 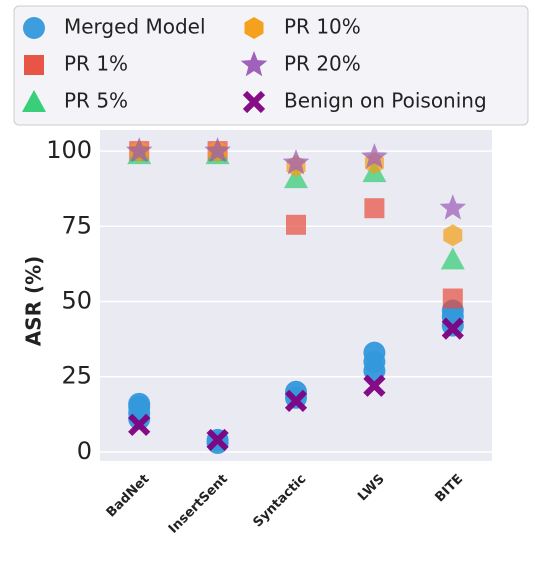 What do you see at coordinates (34, 301) in the screenshot?
I see `y-axis-label: ASR (%)` at bounding box center [34, 301].